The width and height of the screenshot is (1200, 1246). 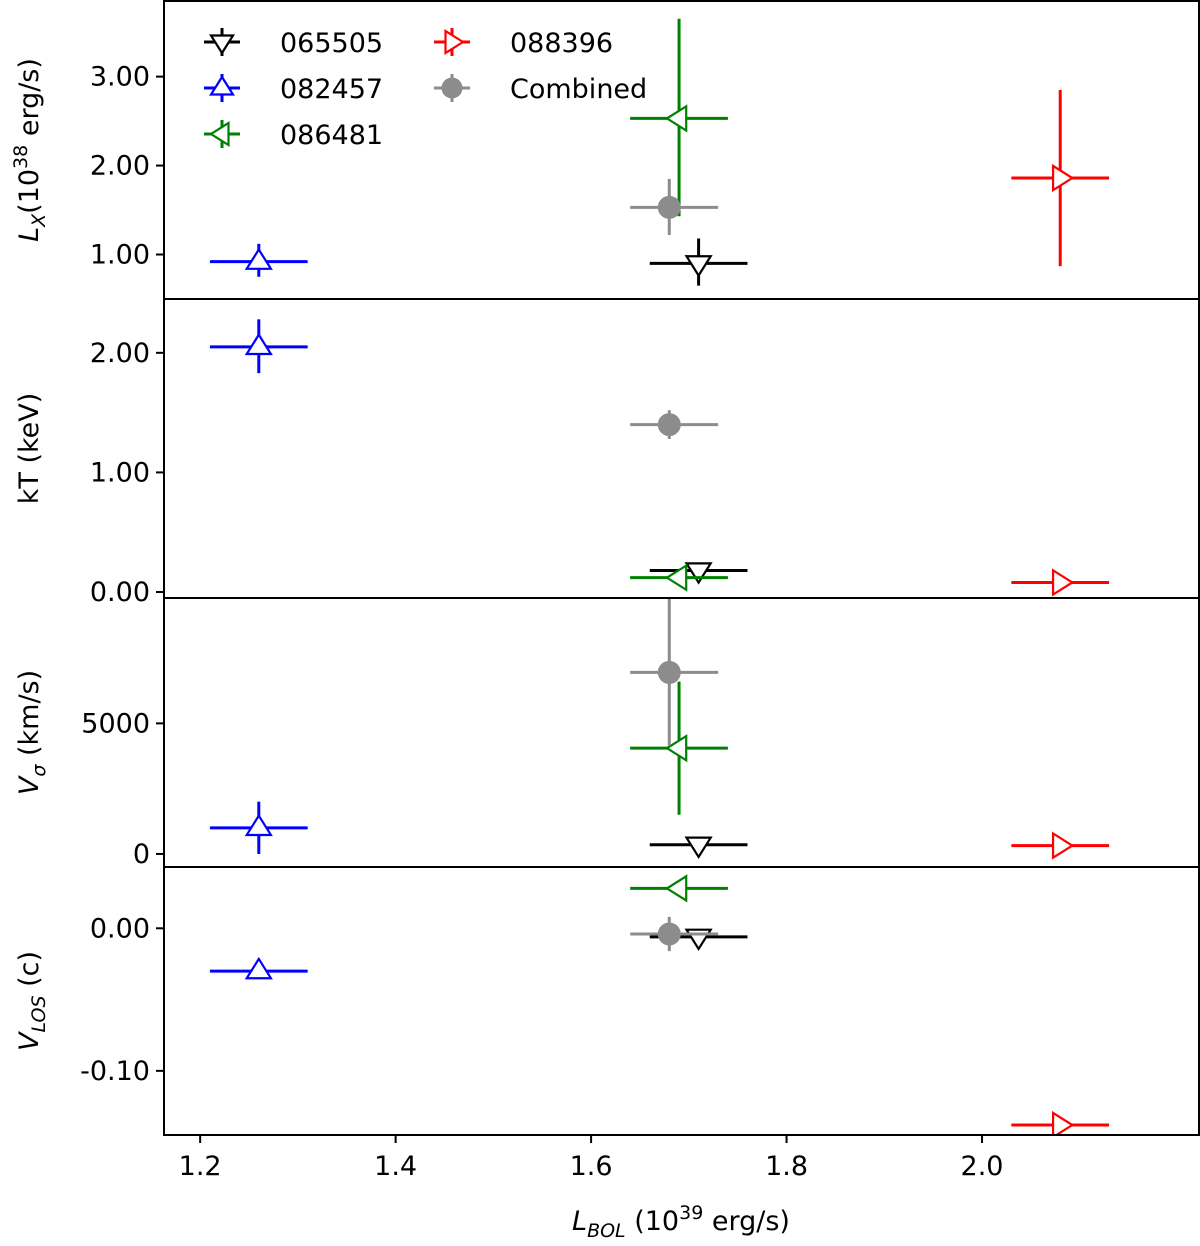 I want to click on ylabel-unit-lx: erg/s), so click(x=29, y=101).